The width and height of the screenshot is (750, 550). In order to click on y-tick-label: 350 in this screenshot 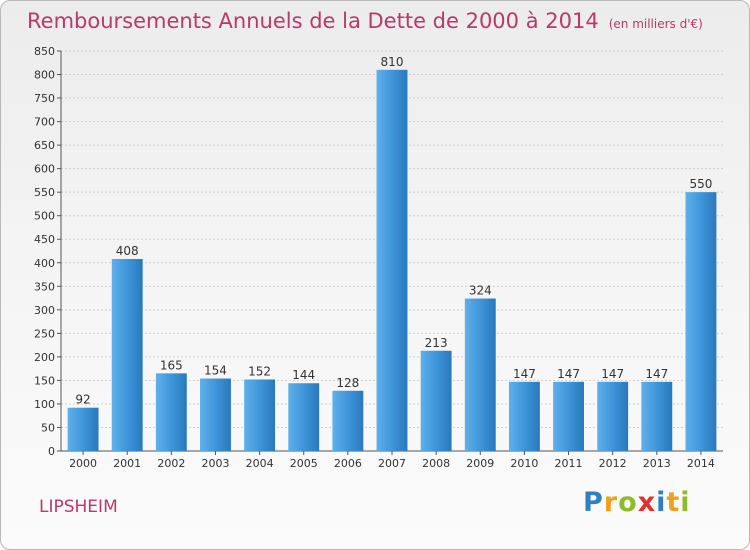, I will do `click(44, 286)`.